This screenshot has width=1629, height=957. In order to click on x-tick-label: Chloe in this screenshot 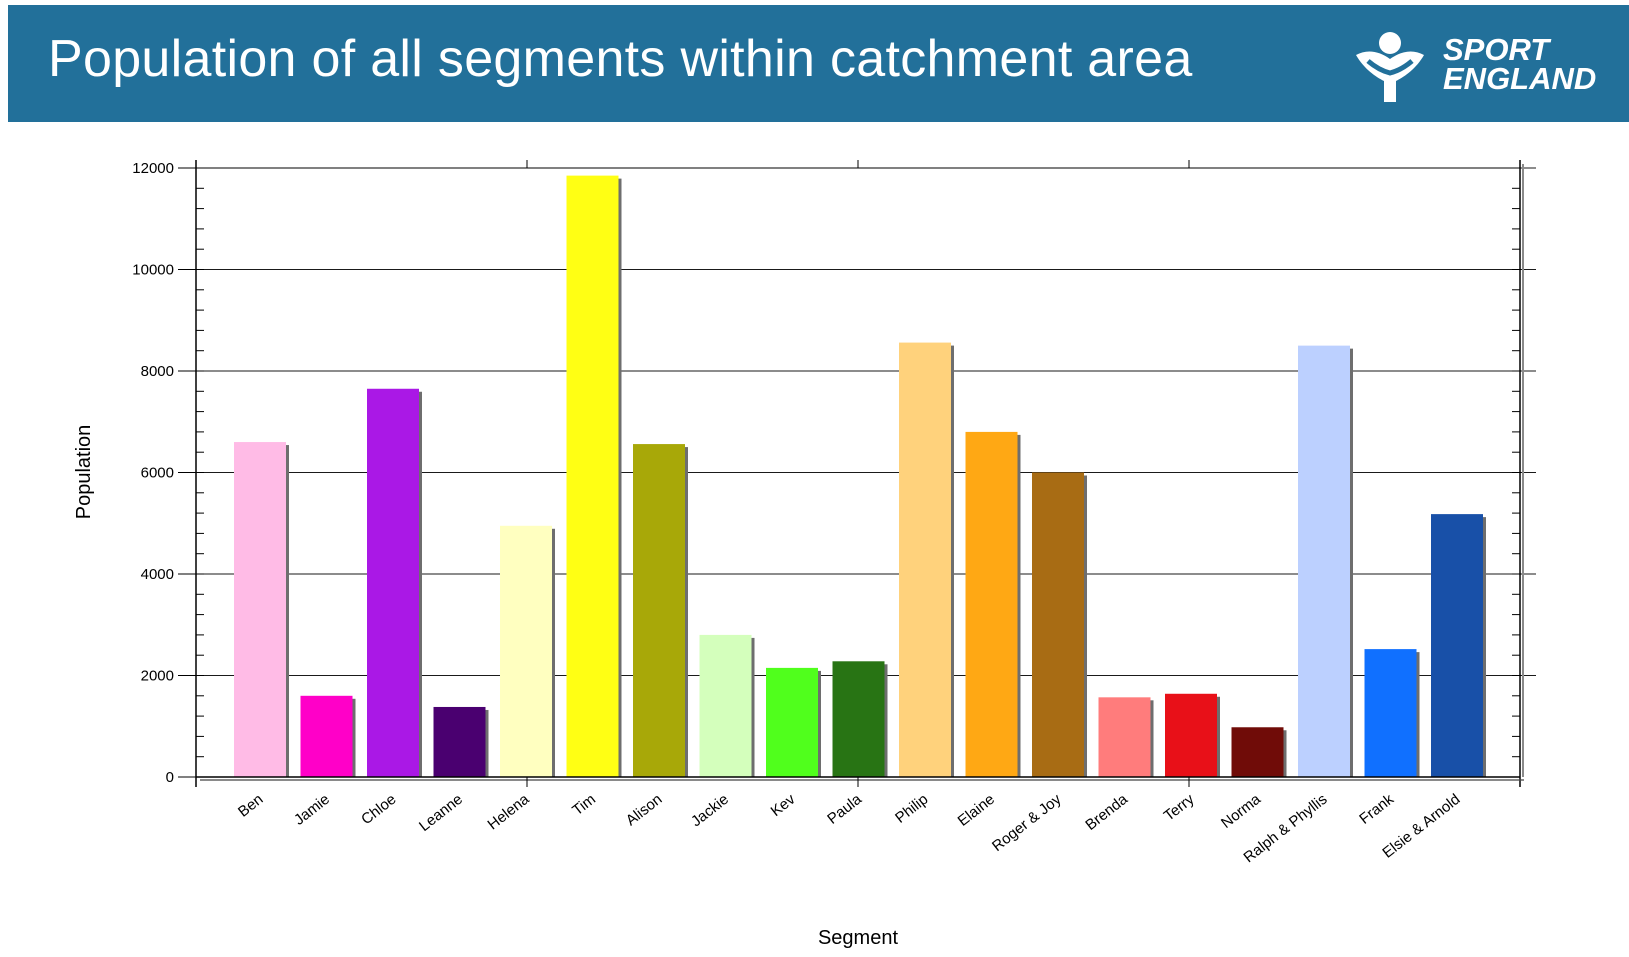, I will do `click(378, 810)`.